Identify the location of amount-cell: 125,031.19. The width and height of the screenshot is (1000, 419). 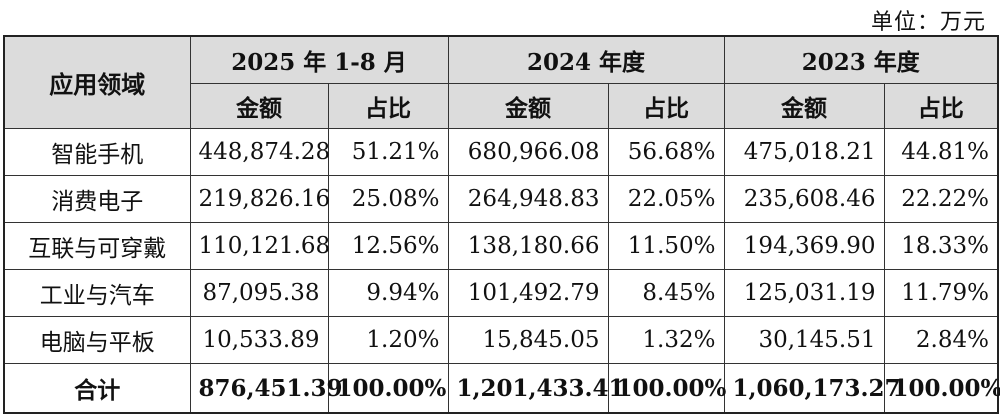
(804, 293).